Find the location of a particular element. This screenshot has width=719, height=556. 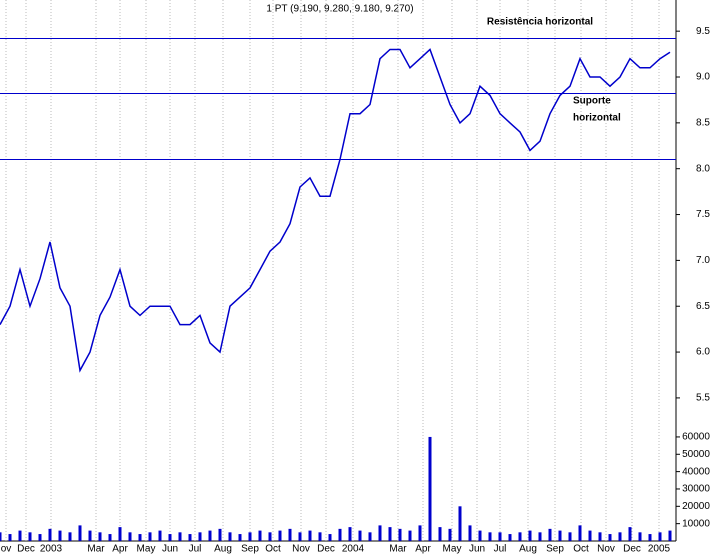

y-tick-label: 60000 is located at coordinates (696, 437).